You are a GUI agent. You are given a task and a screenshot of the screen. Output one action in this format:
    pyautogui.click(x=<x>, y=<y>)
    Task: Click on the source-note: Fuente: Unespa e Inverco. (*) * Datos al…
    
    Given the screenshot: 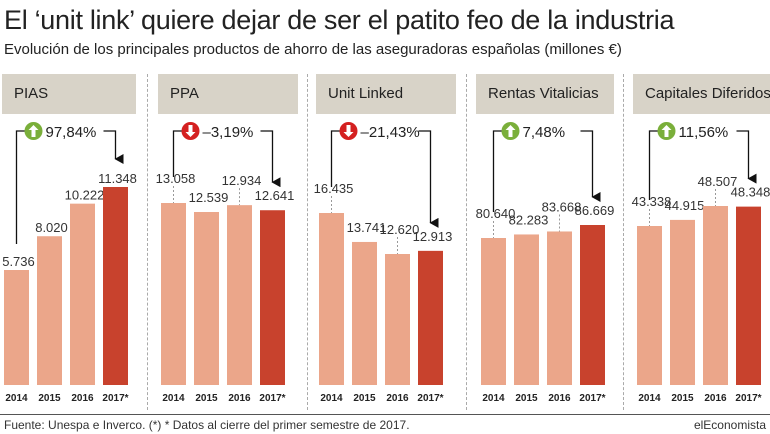 What is the action you would take?
    pyautogui.click(x=207, y=425)
    